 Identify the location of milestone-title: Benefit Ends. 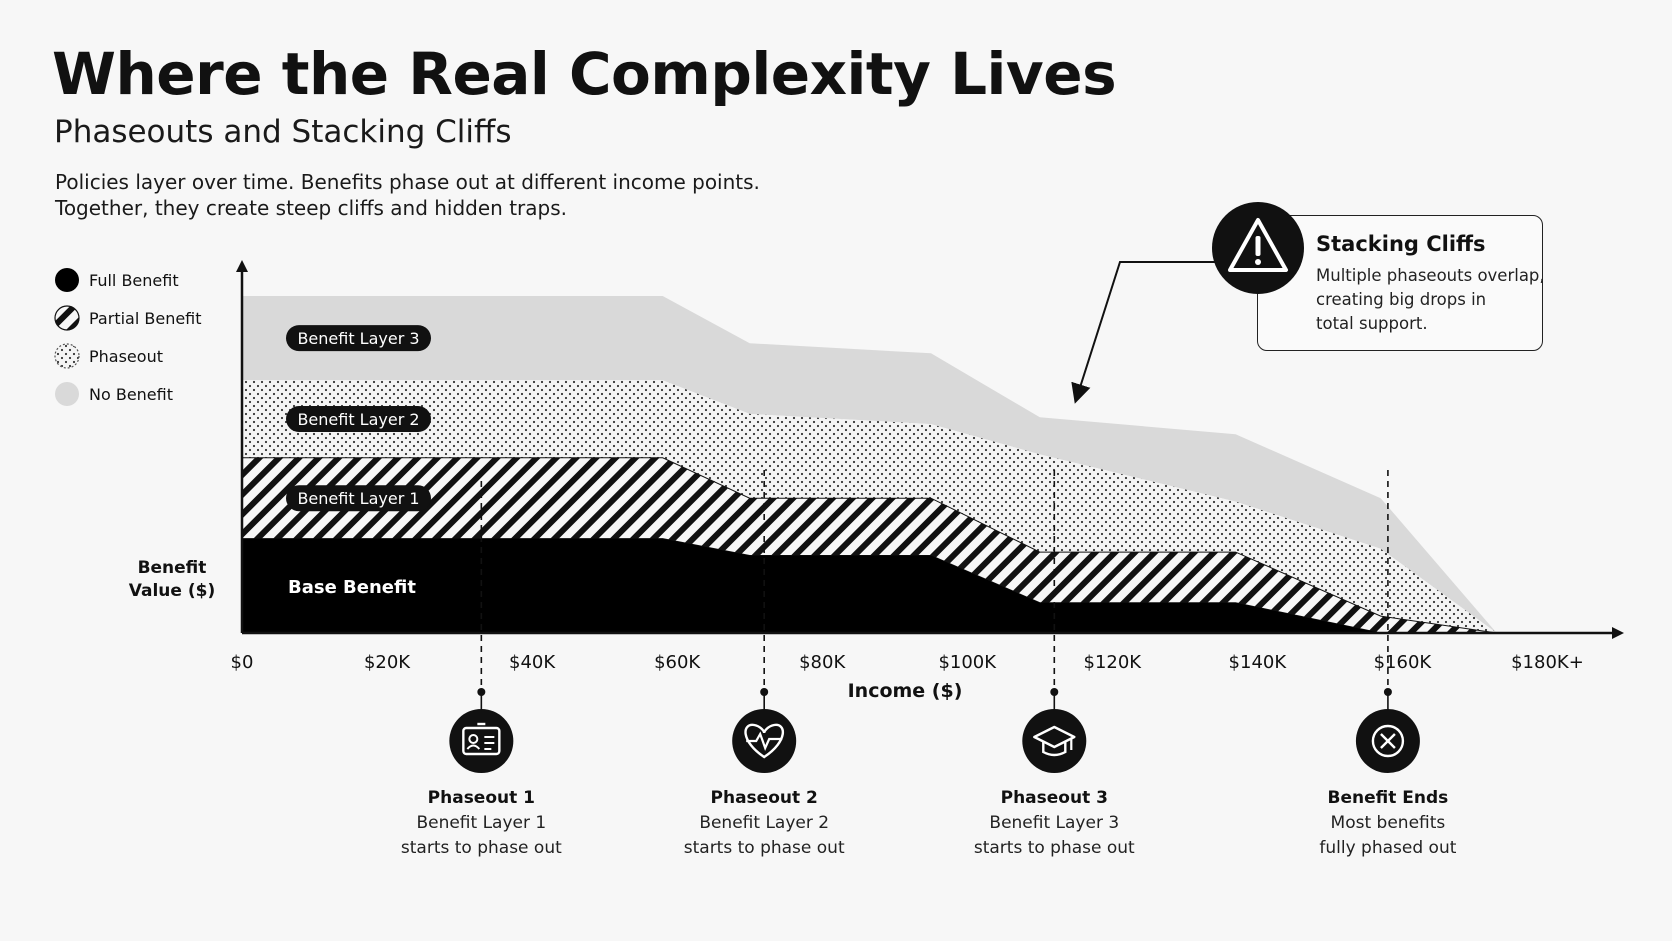
(1388, 798).